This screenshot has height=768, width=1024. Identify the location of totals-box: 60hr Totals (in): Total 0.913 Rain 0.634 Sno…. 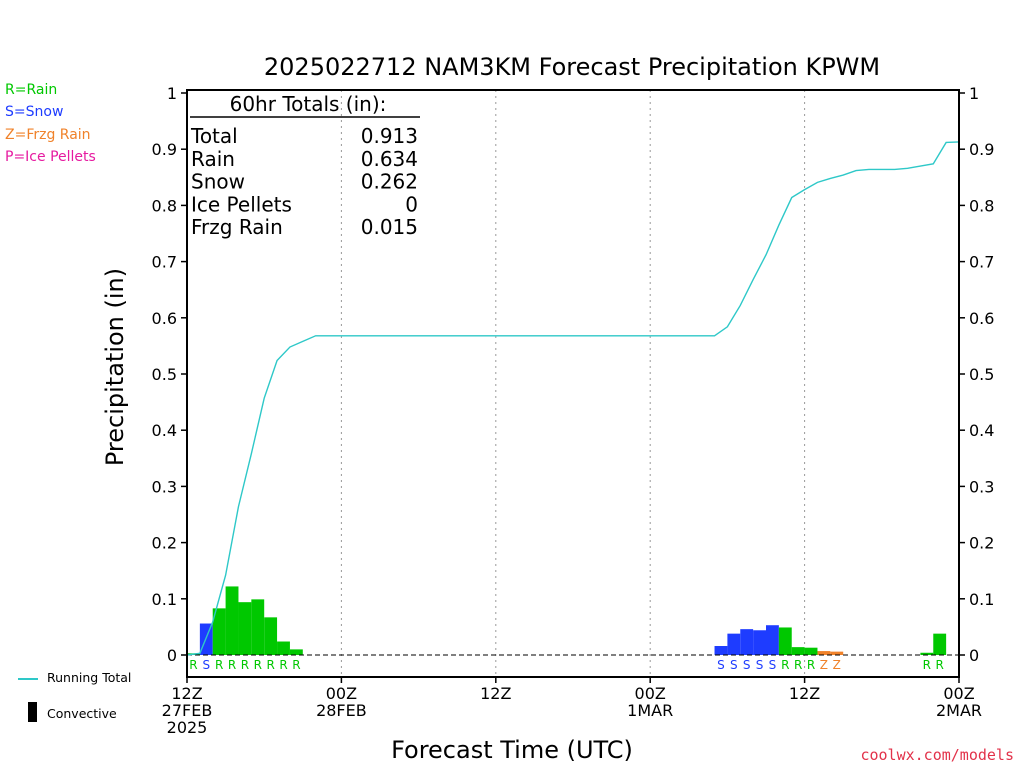
(305, 165).